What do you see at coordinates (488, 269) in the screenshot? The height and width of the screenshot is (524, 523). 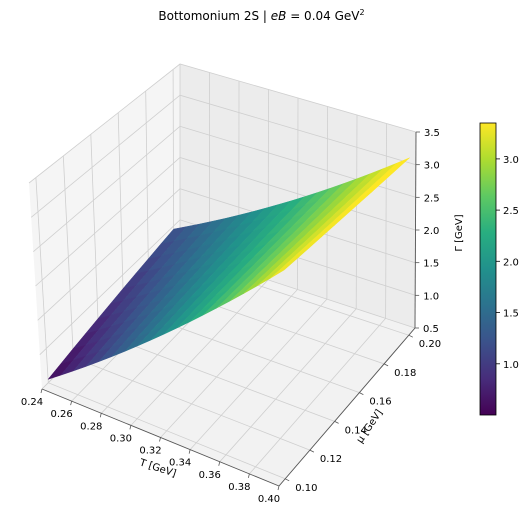 I see `colorbar-gradient` at bounding box center [488, 269].